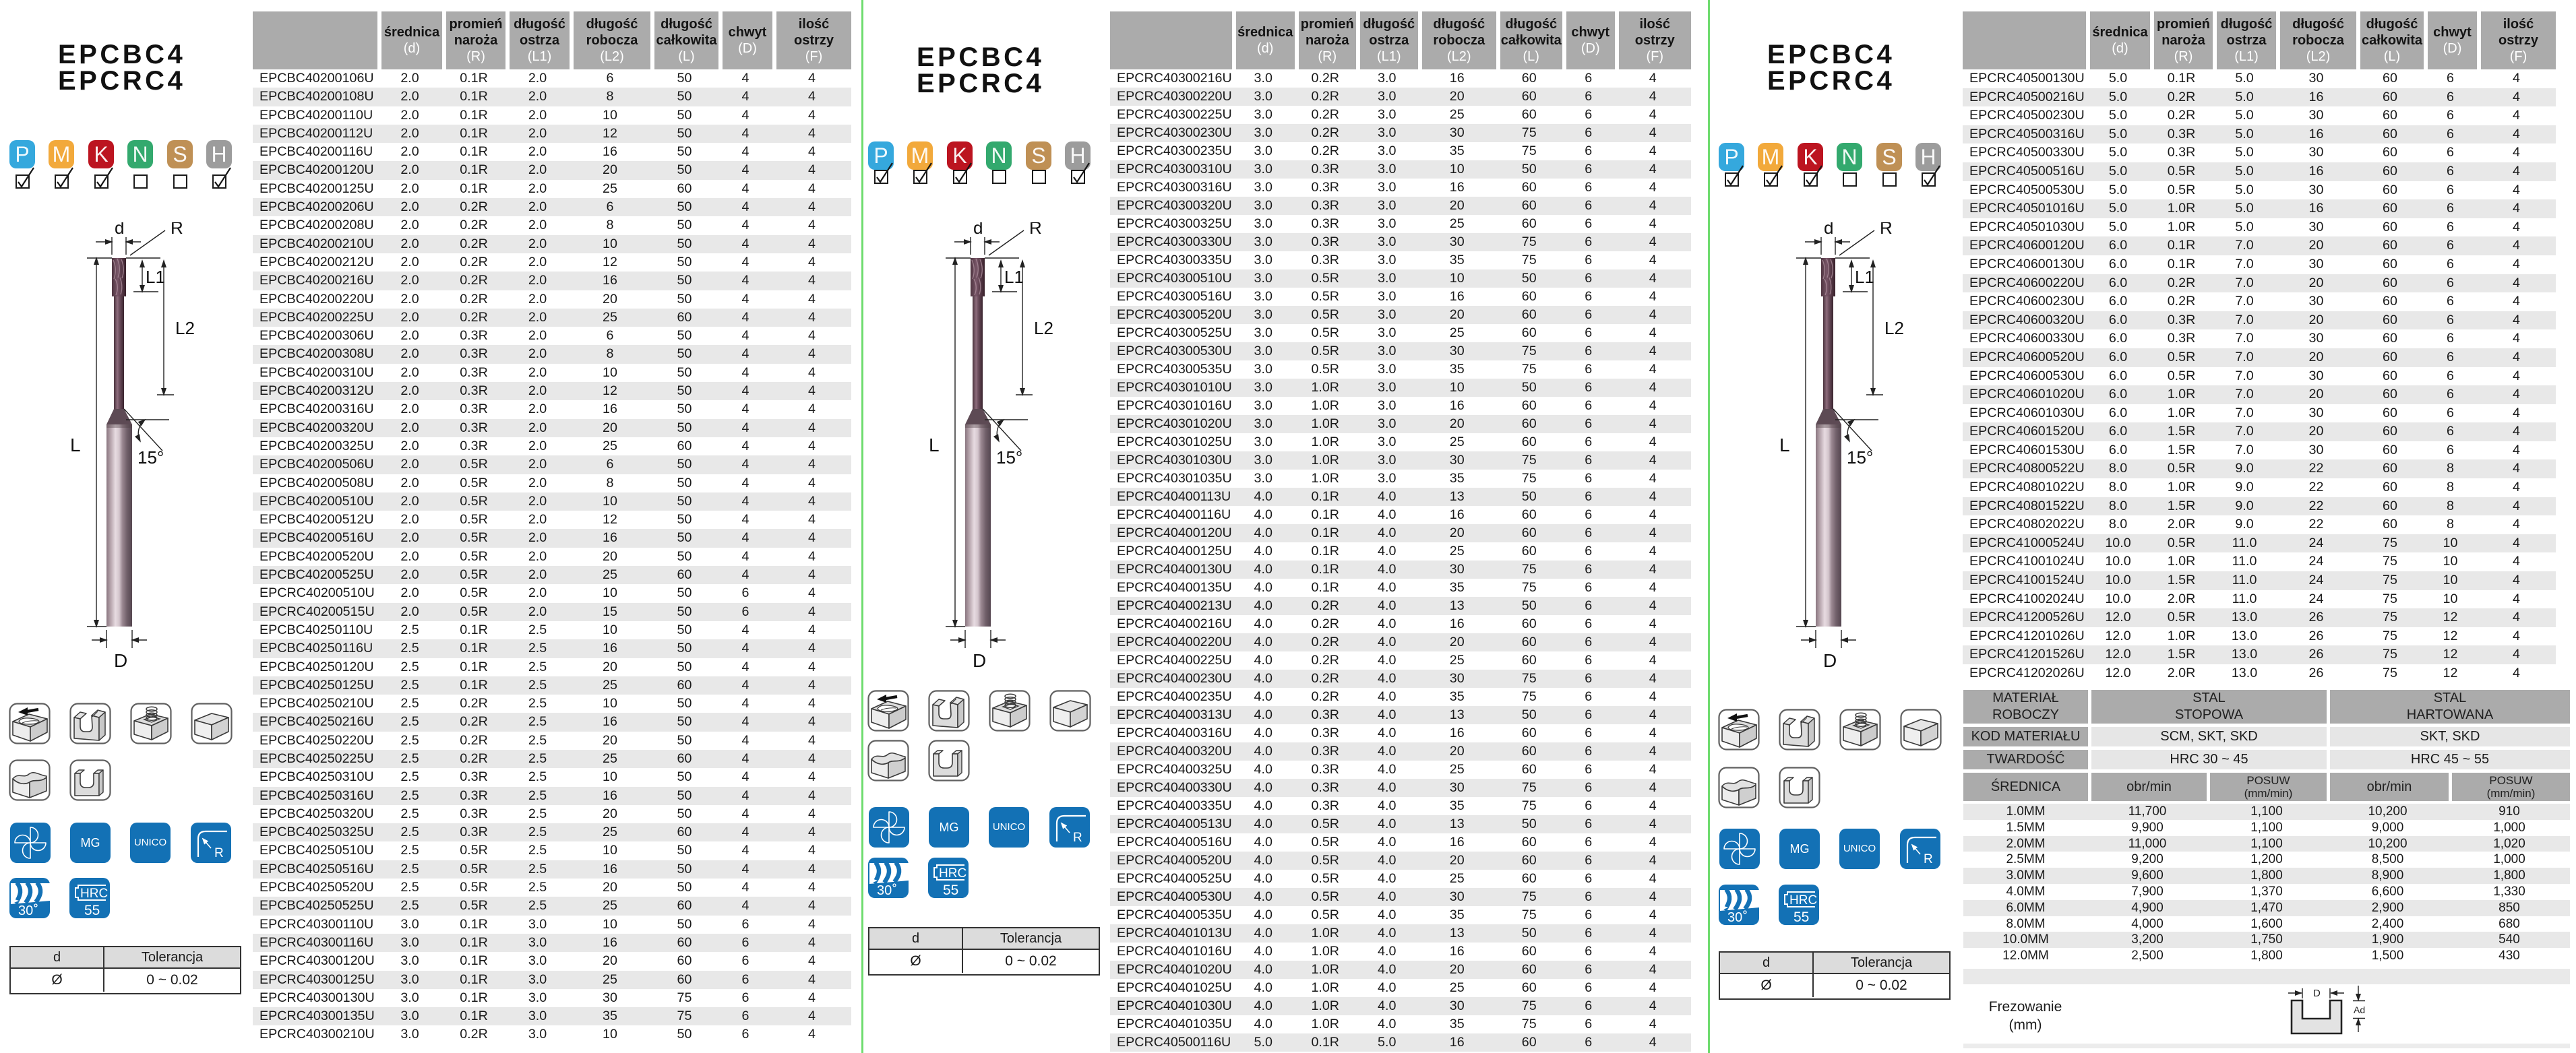  I want to click on svg-text: Ad, so click(2360, 1010).